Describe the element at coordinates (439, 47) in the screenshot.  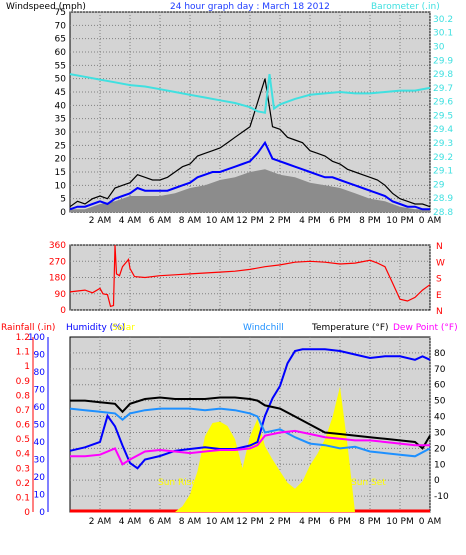
I see `barometer-tick-label: 30` at that location.